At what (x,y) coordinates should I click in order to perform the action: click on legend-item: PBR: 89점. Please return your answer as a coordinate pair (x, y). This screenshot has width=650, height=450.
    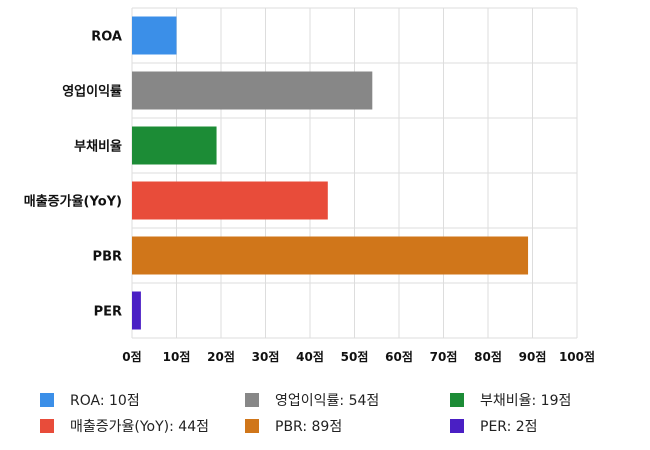
    Looking at the image, I should click on (293, 426).